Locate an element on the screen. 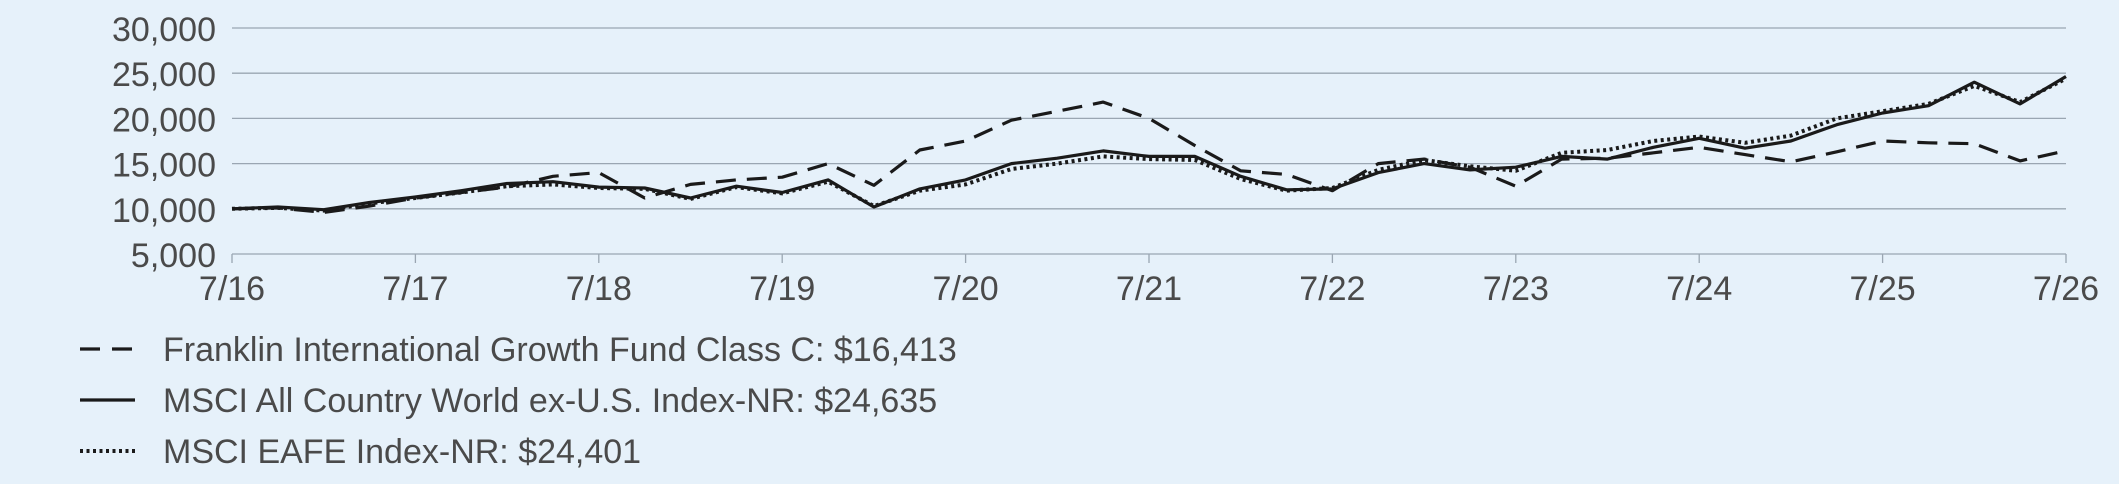 This screenshot has width=2119, height=484. y-tick-label: 20,000 is located at coordinates (164, 120).